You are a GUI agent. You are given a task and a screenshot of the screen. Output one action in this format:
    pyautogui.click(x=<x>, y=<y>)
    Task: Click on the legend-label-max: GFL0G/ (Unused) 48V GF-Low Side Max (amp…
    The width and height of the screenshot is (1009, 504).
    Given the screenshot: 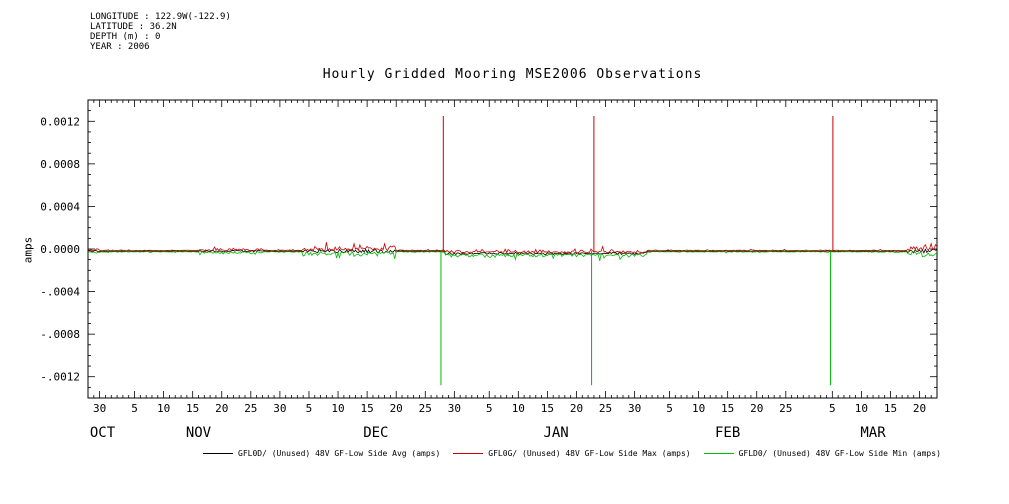 What is the action you would take?
    pyautogui.click(x=589, y=453)
    